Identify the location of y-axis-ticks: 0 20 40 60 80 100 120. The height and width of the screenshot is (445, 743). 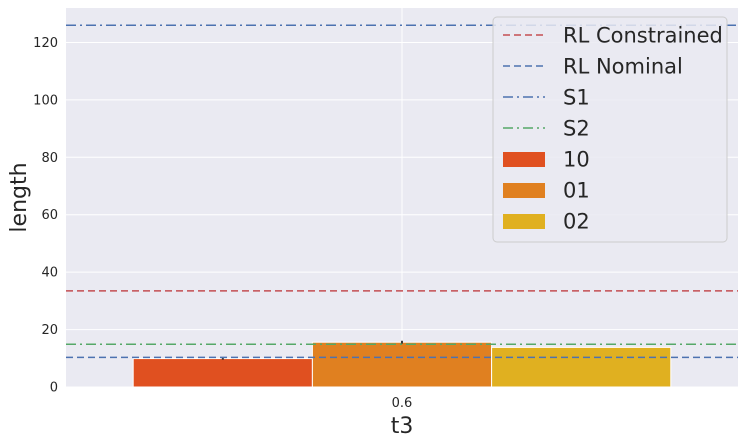
(45, 216).